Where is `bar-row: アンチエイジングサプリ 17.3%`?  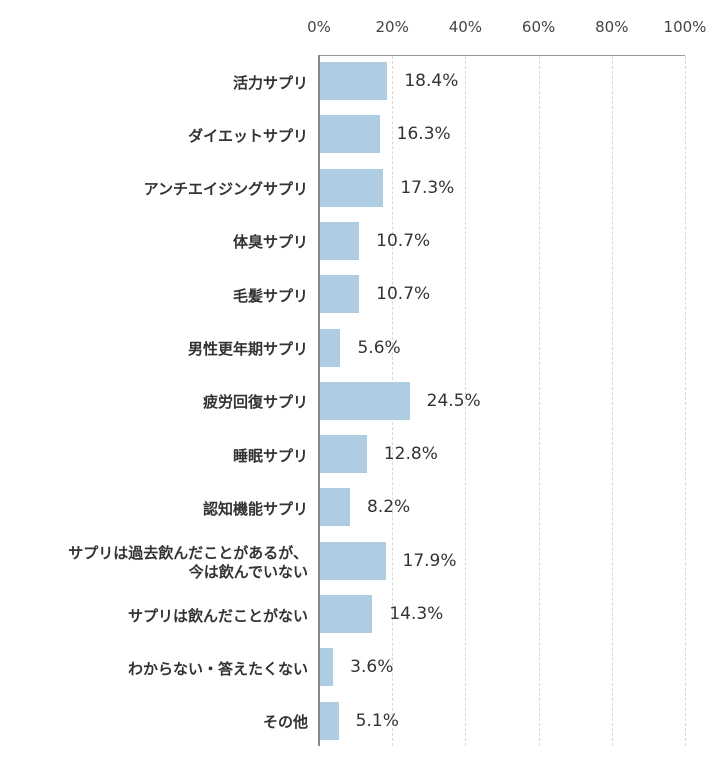 bar-row: アンチエイジングサプリ 17.3% is located at coordinates (360, 190).